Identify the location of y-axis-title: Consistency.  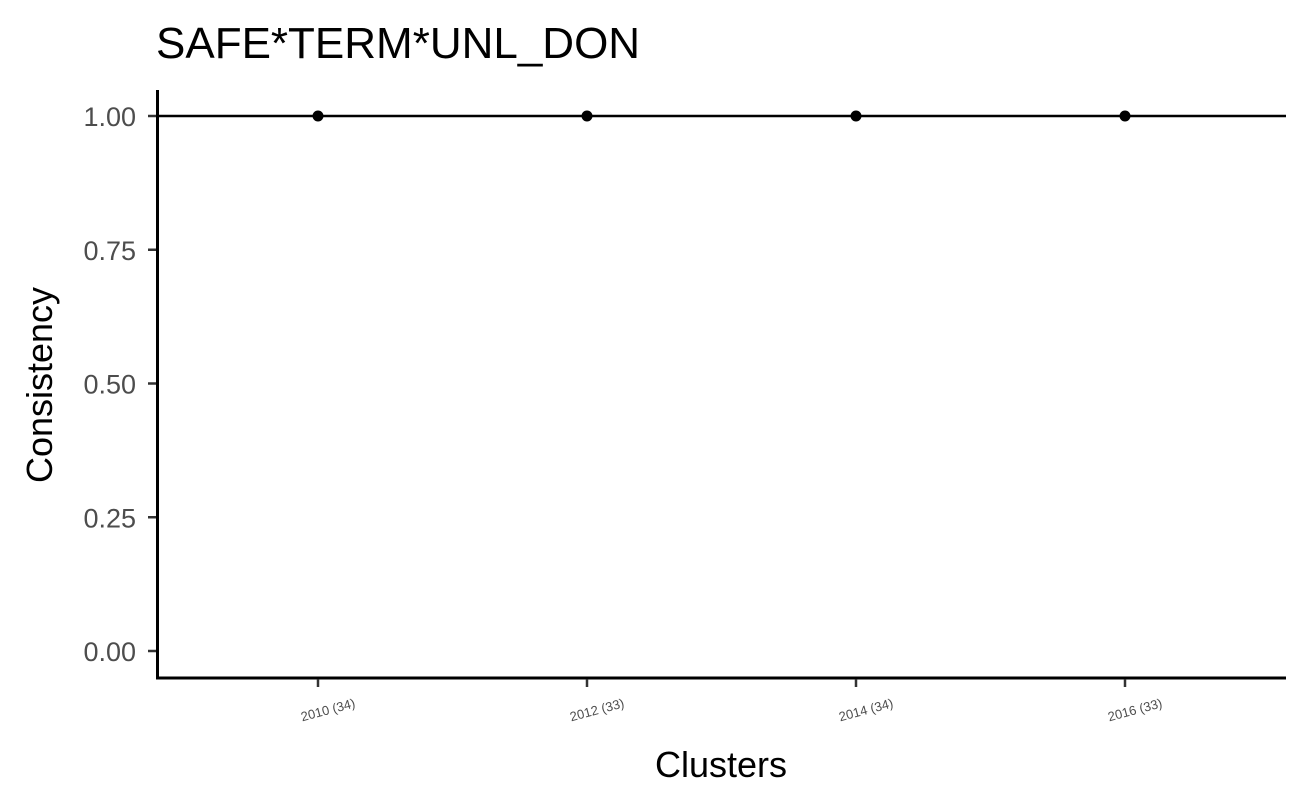
(39, 385).